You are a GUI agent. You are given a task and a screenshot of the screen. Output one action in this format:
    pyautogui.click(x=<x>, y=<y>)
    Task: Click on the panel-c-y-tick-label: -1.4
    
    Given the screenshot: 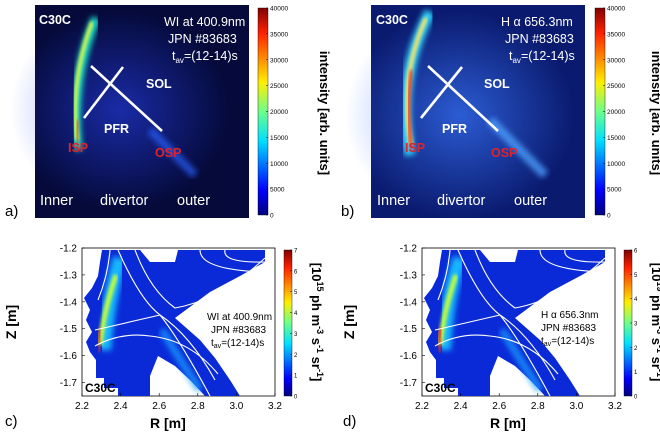 What is the action you would take?
    pyautogui.click(x=69, y=302)
    